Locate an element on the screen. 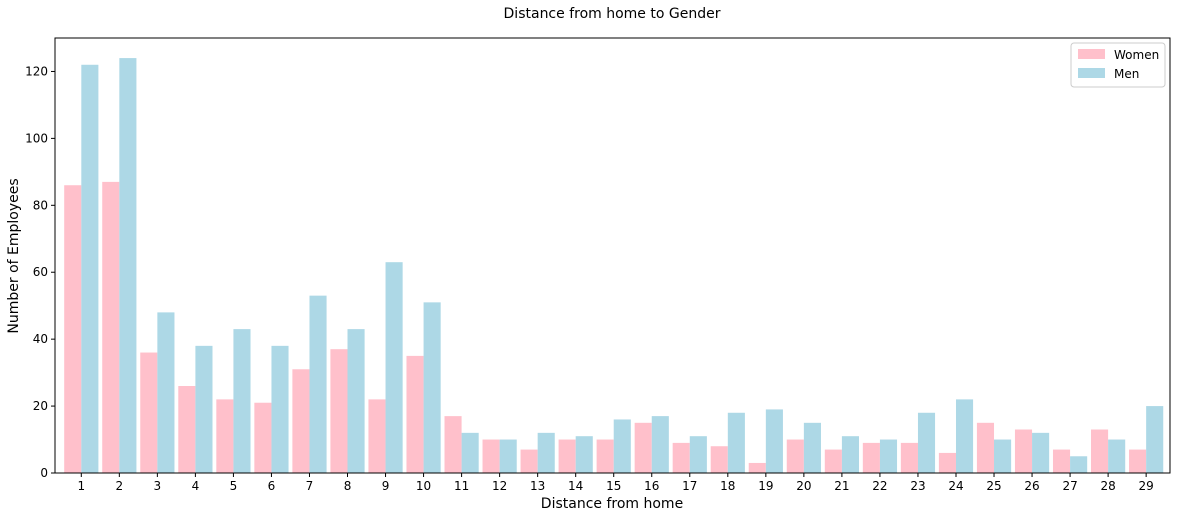  x-tick-label: 23 is located at coordinates (917, 486).